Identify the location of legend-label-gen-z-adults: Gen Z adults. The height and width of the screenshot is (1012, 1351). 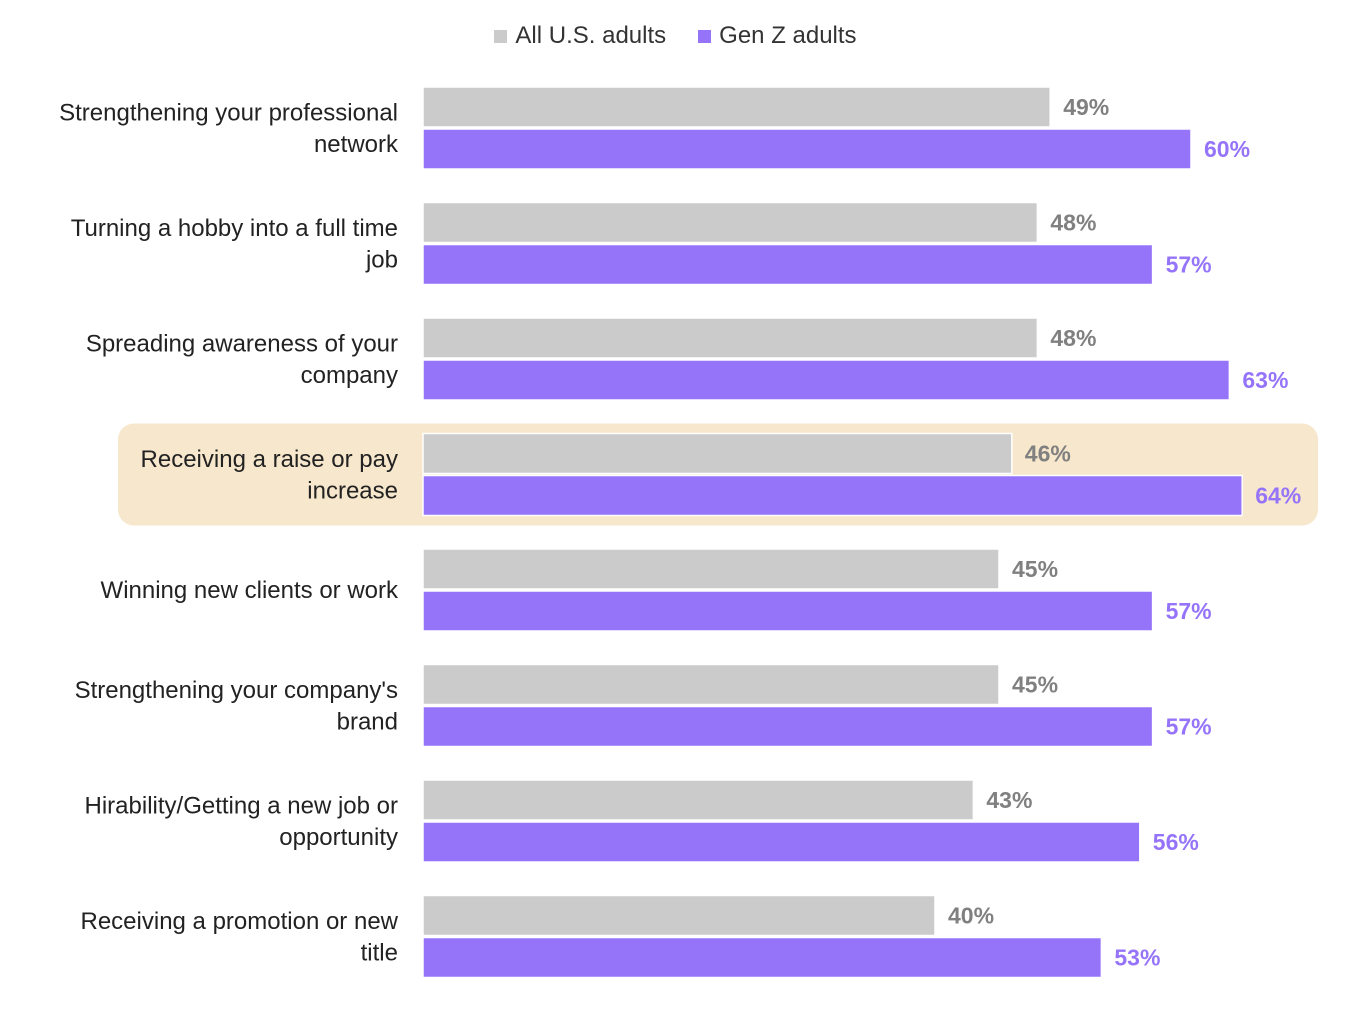
(788, 35).